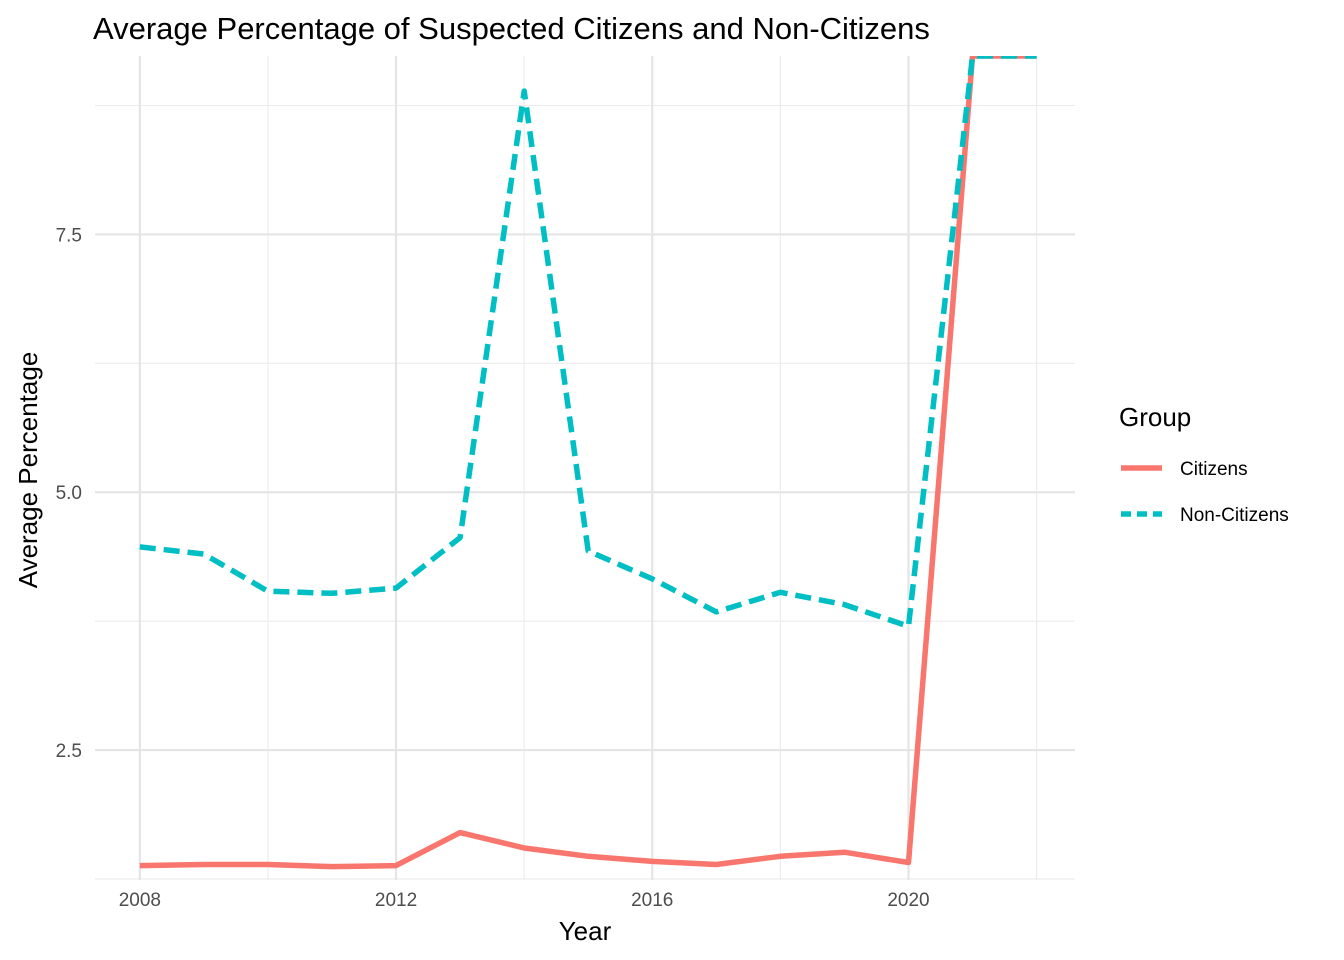  Describe the element at coordinates (396, 900) in the screenshot. I see `x-tick-label: 2012` at that location.